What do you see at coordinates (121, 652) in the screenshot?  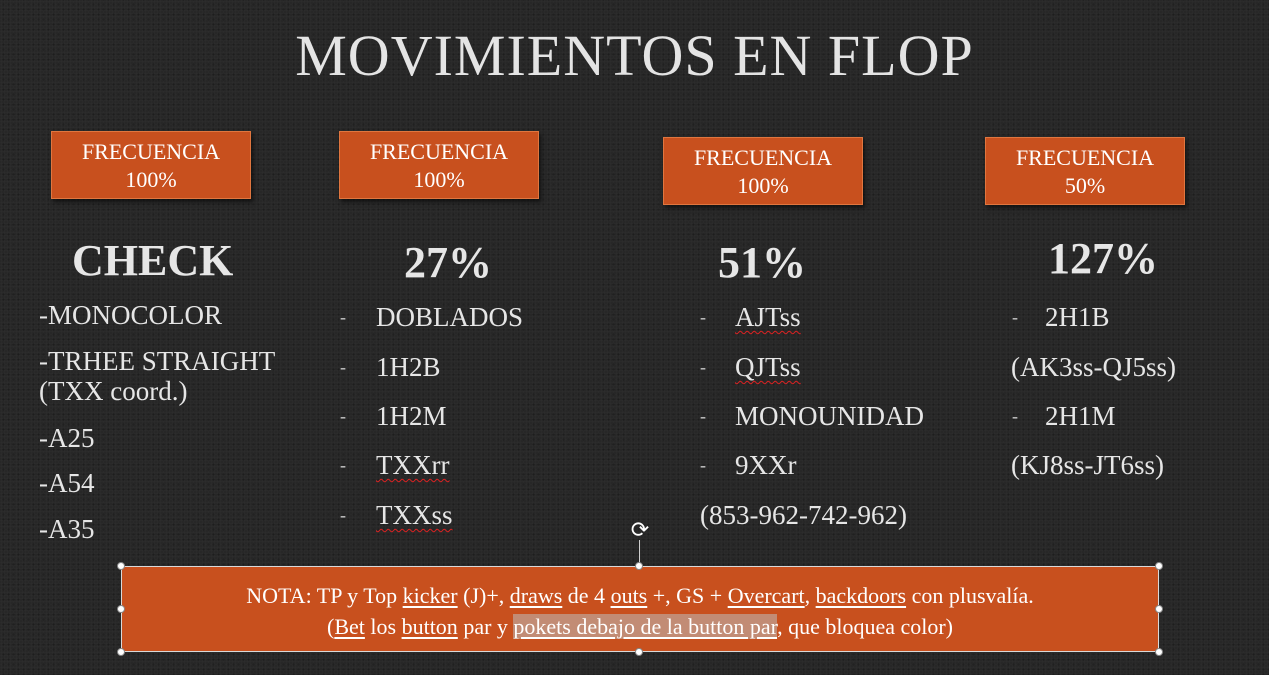 I see `resize-handle-bottom-left` at bounding box center [121, 652].